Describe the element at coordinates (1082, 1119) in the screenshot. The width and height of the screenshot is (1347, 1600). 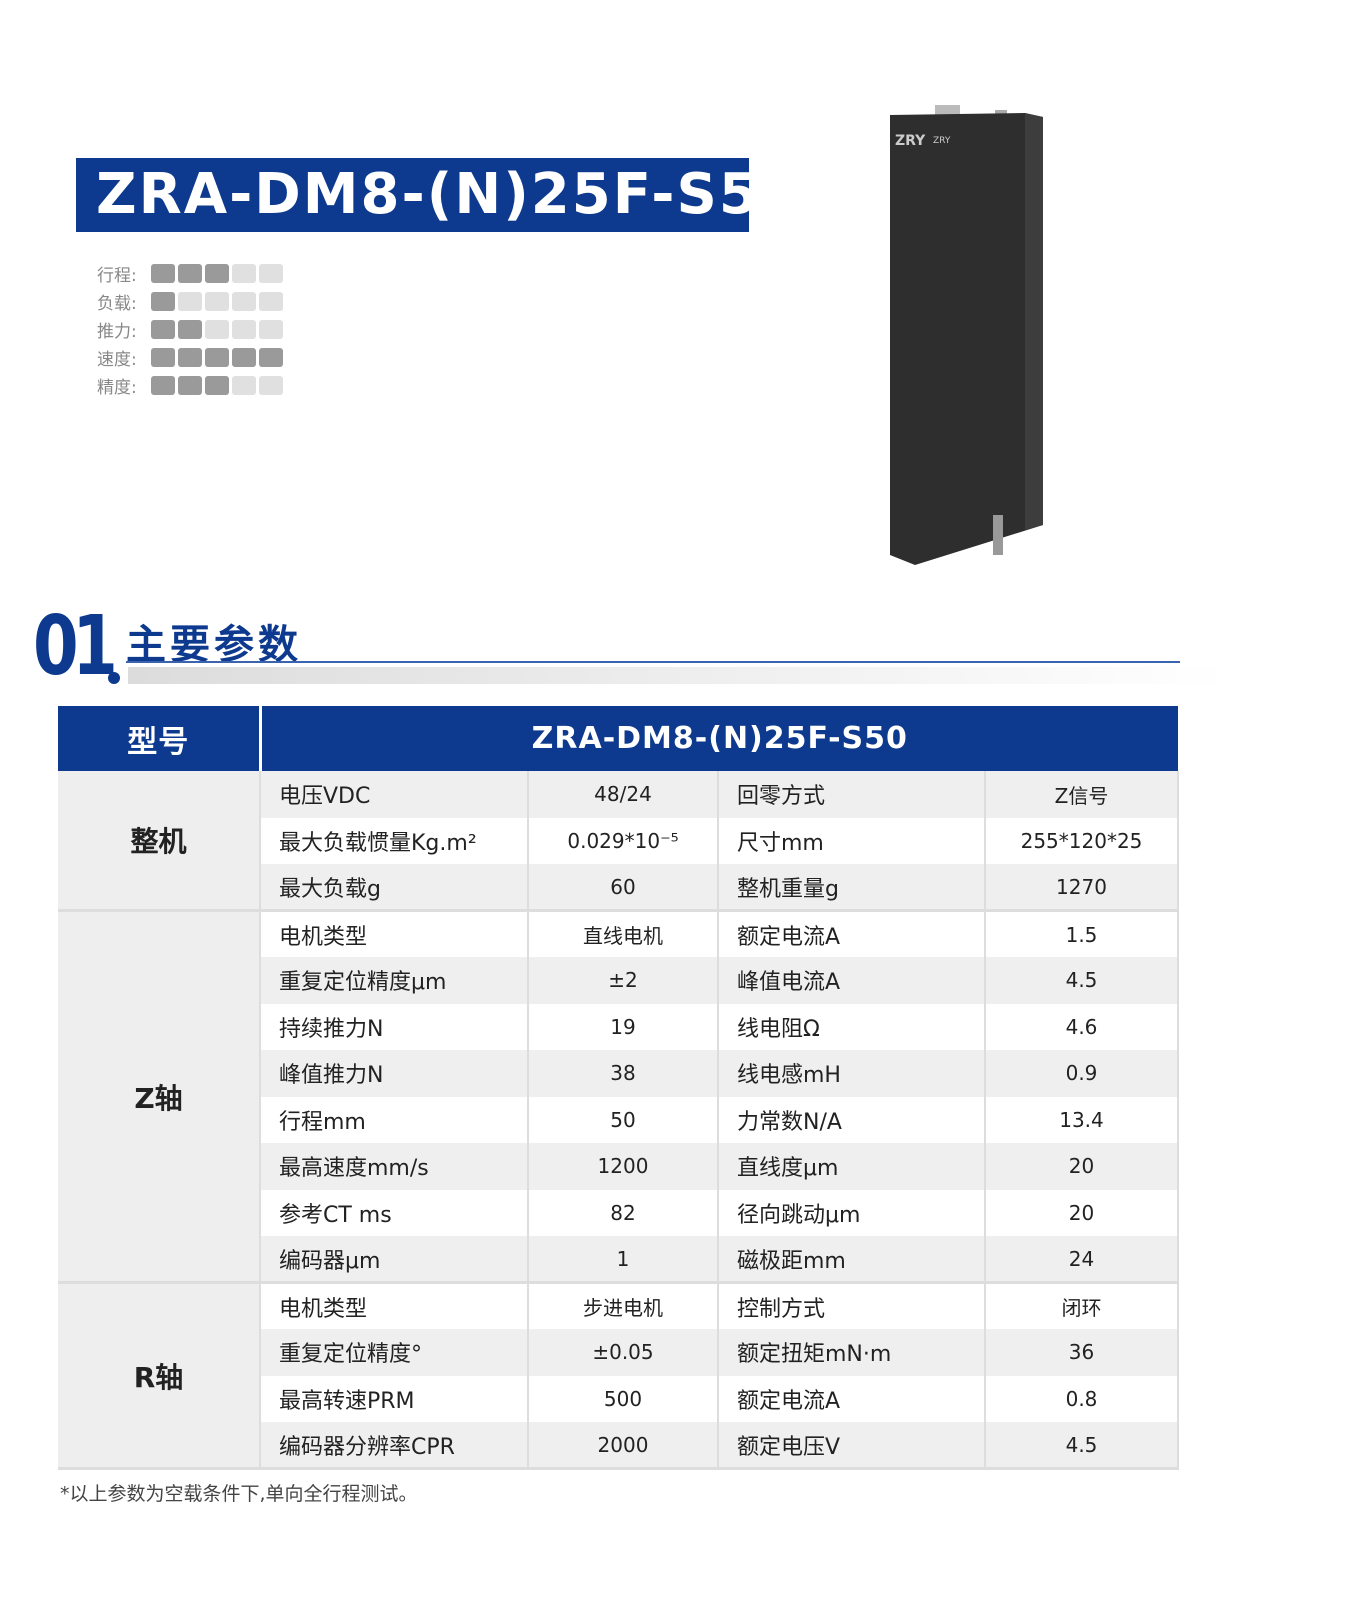
I see `param-value: 13.4` at that location.